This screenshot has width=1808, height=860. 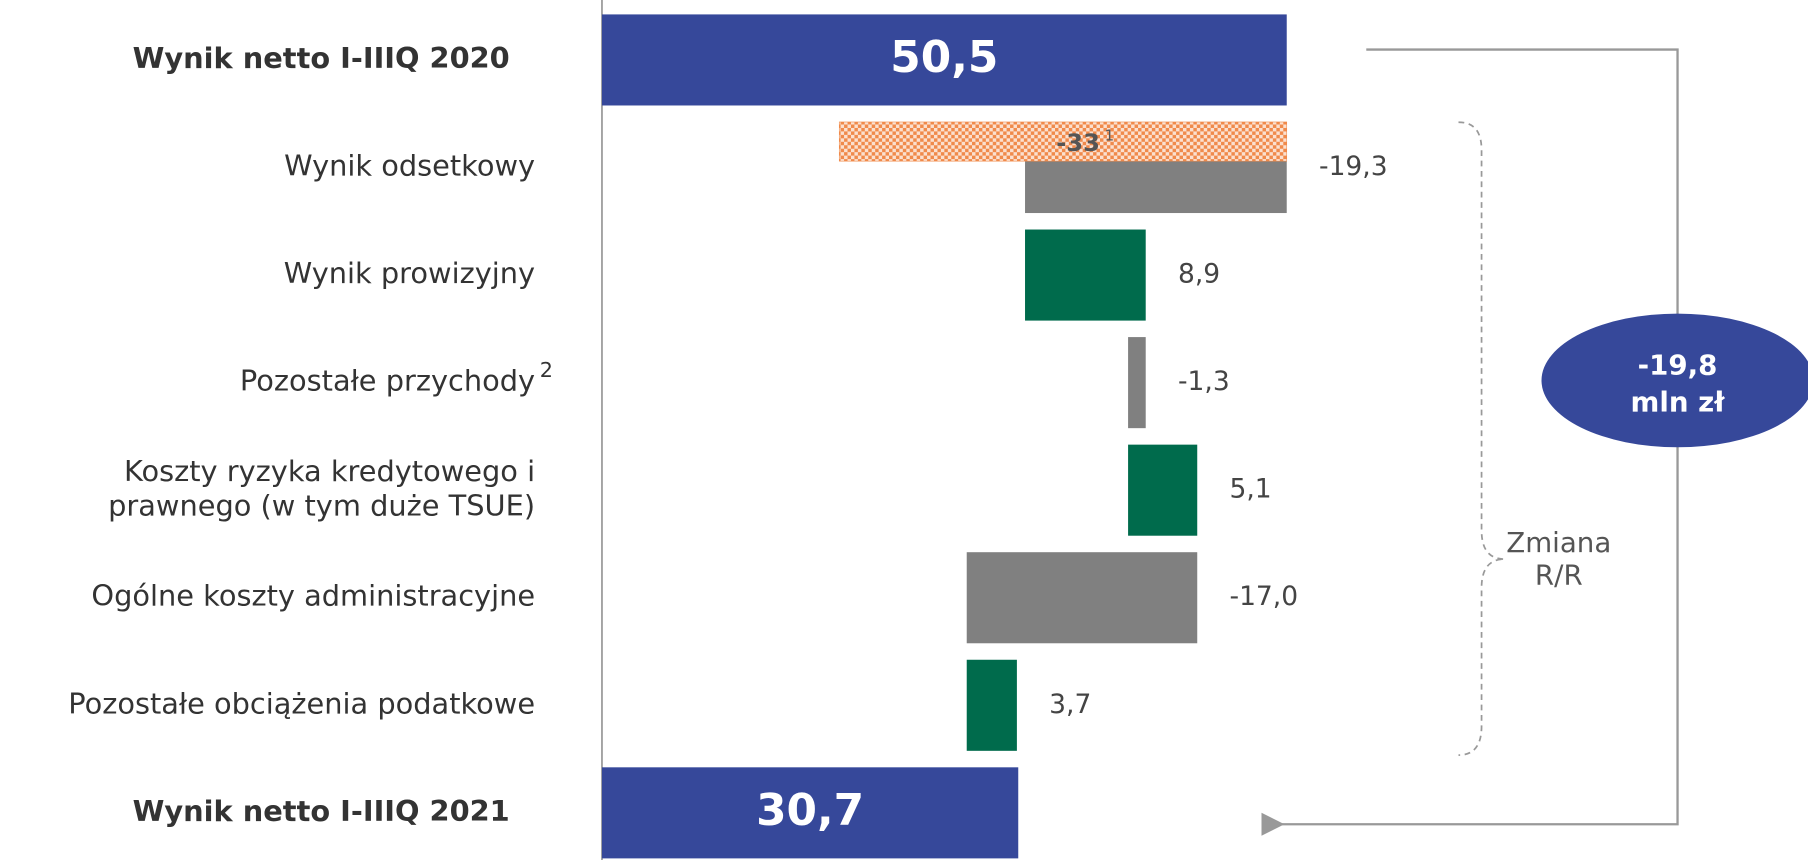 I want to click on annotation-bar, so click(x=1063, y=141).